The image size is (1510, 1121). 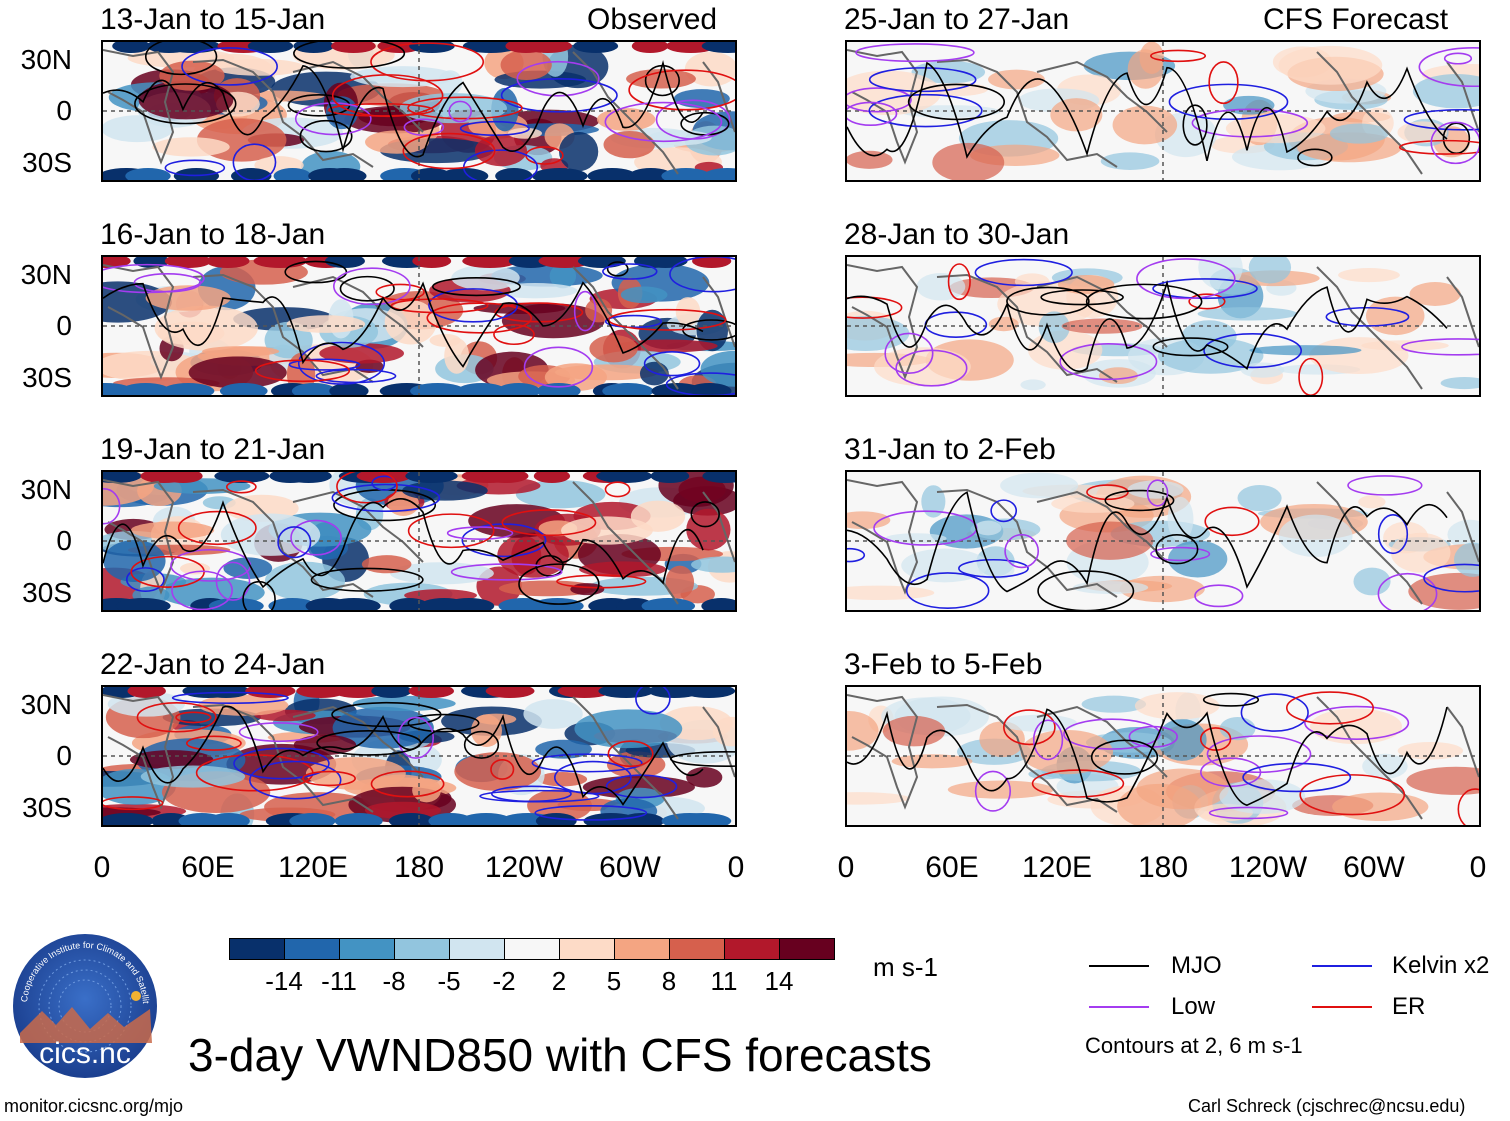 What do you see at coordinates (504, 981) in the screenshot?
I see `colorbar-label: -2` at bounding box center [504, 981].